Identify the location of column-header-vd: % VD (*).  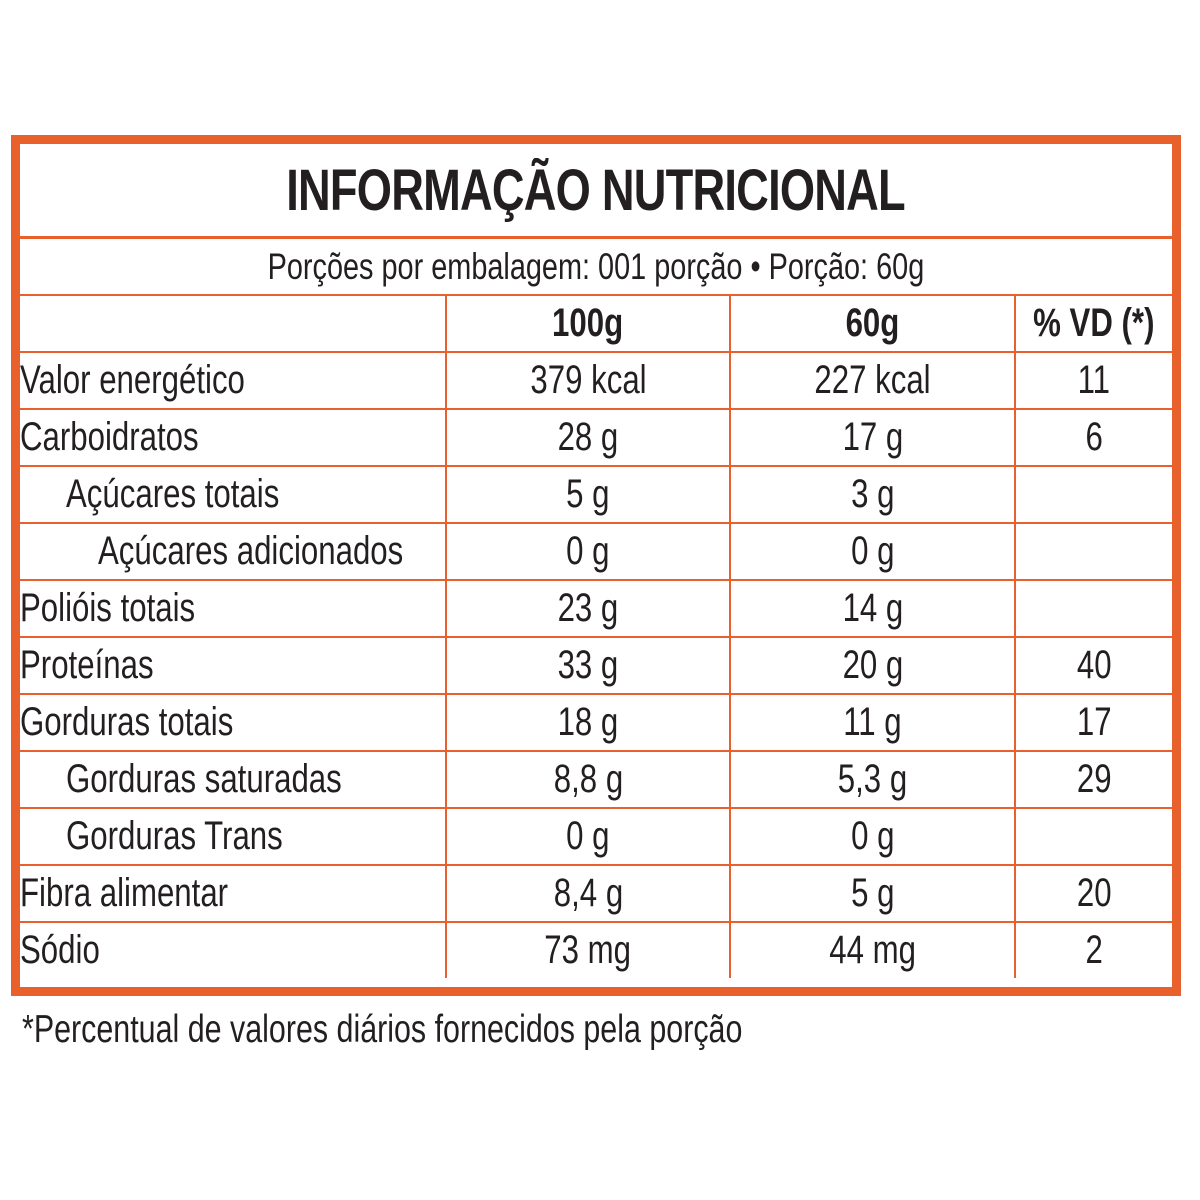
(1094, 323).